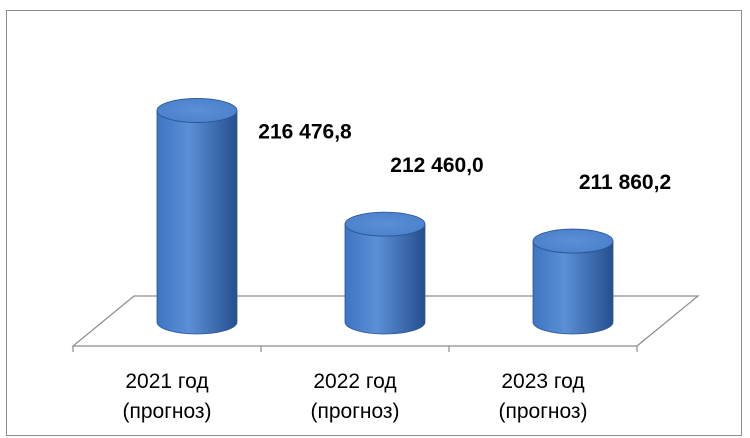 The width and height of the screenshot is (750, 438). Describe the element at coordinates (166, 396) in the screenshot. I see `category-label: 2021 год (прогноз)` at that location.